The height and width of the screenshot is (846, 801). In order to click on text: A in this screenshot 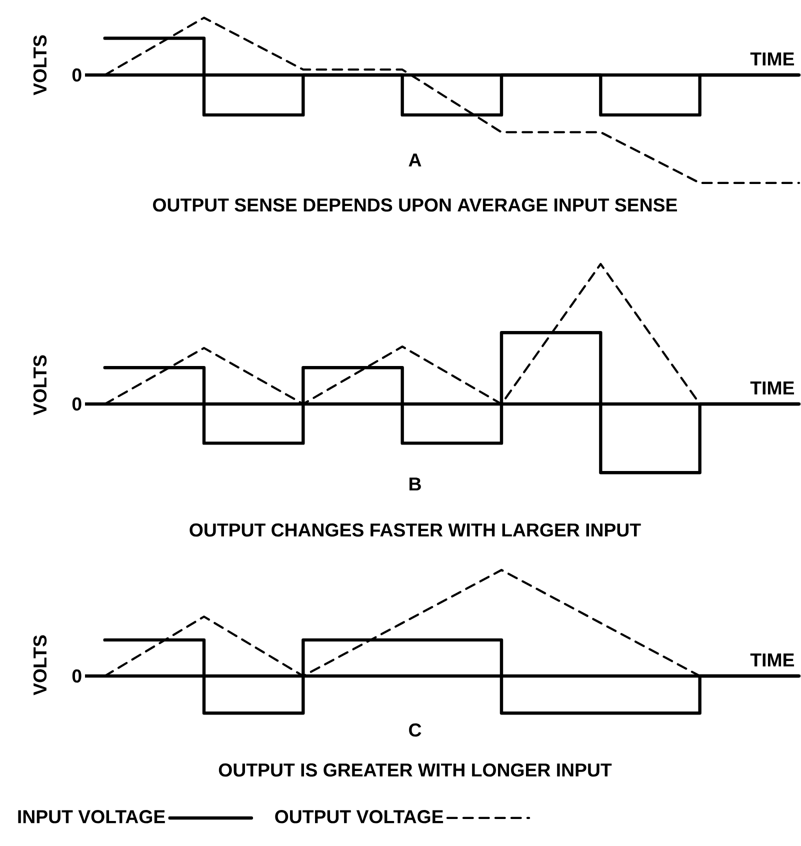, I will do `click(415, 160)`.